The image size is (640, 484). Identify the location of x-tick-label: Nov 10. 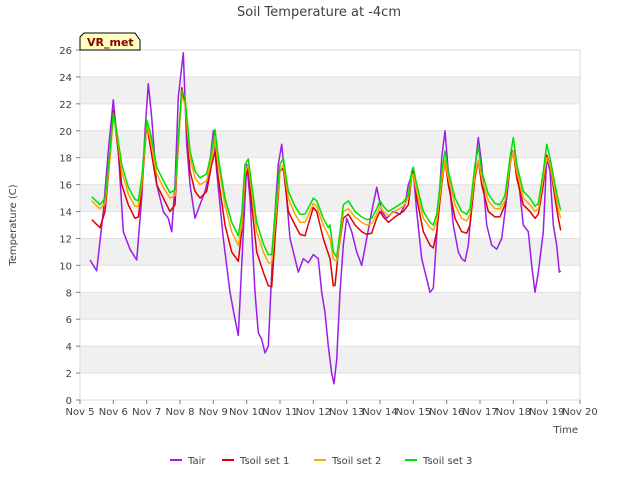
(246, 412).